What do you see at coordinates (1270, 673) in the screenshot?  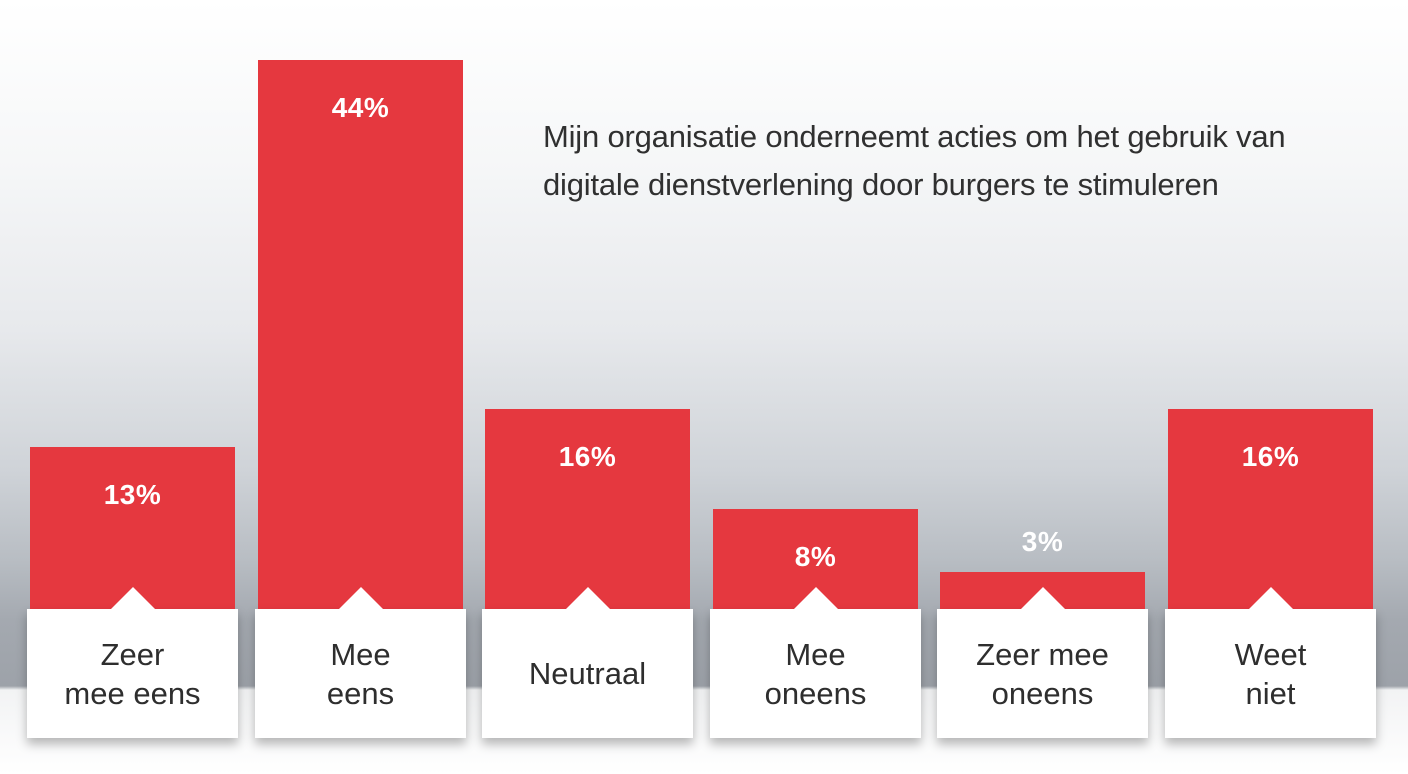 I see `category-label: Weet niet` at bounding box center [1270, 673].